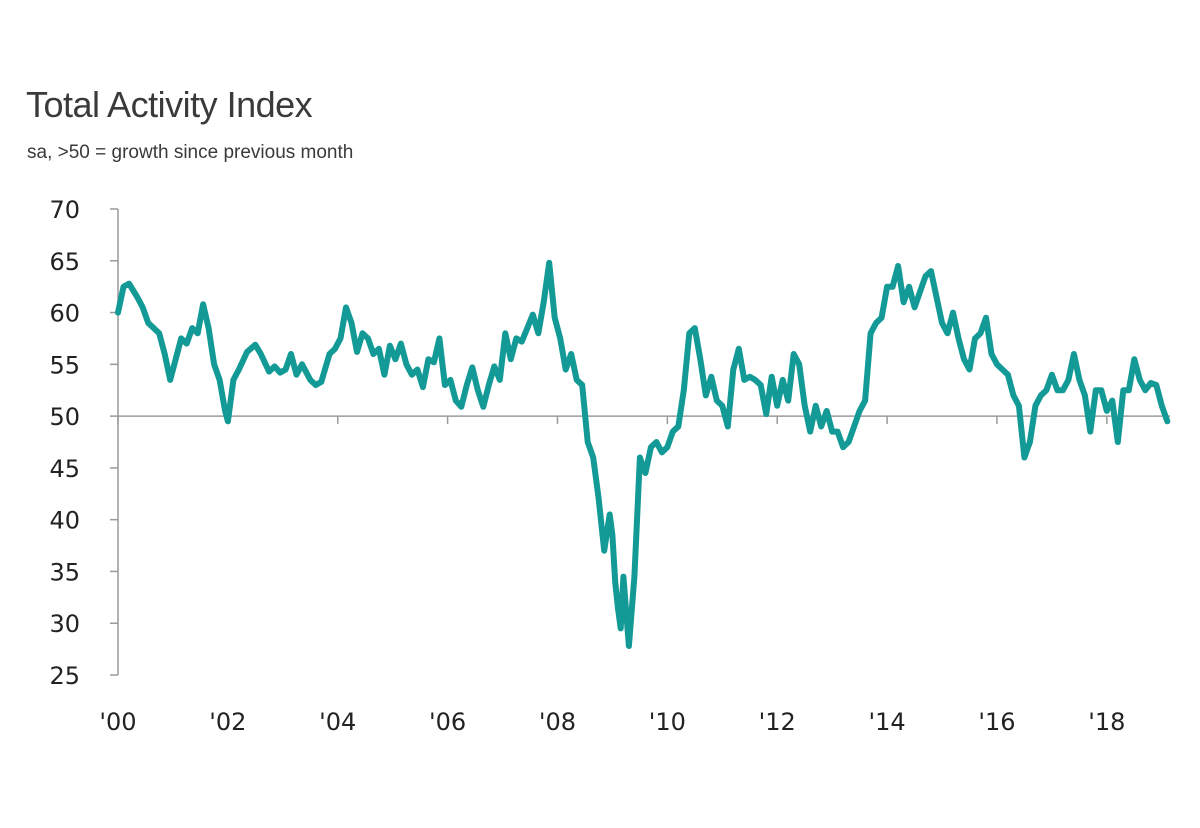 This screenshot has width=1200, height=828. Describe the element at coordinates (117, 722) in the screenshot. I see `x-tick-label: '00` at that location.